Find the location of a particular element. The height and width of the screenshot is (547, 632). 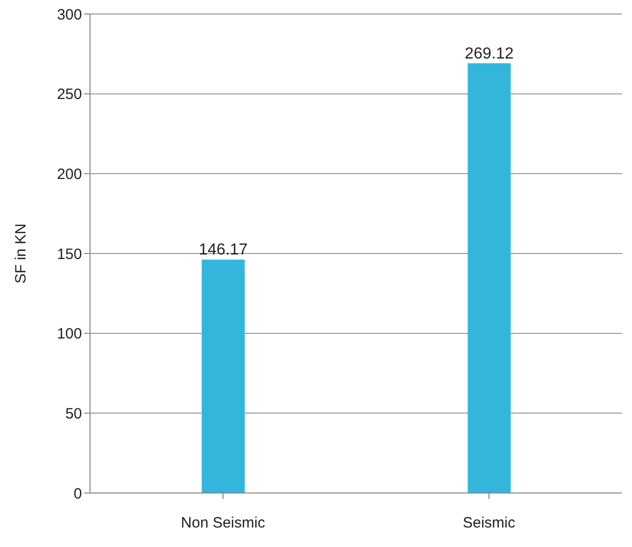

x-tick-label: Seismic is located at coordinates (489, 523).